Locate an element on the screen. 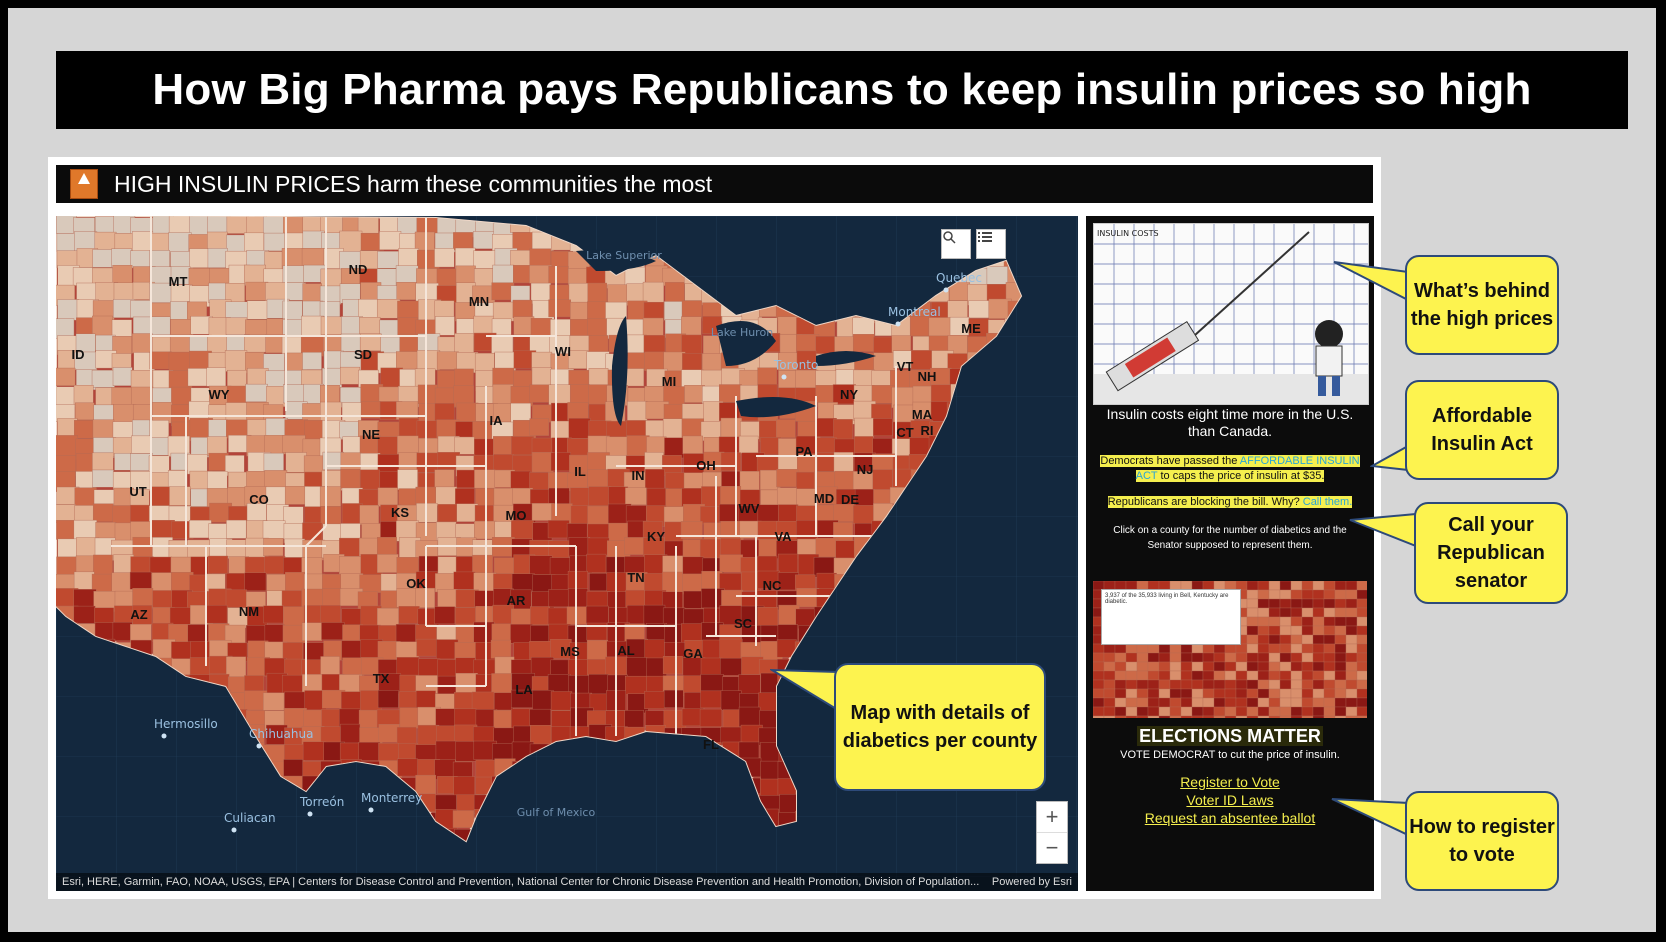 The height and width of the screenshot is (942, 1666). map-legend-button is located at coordinates (991, 244).